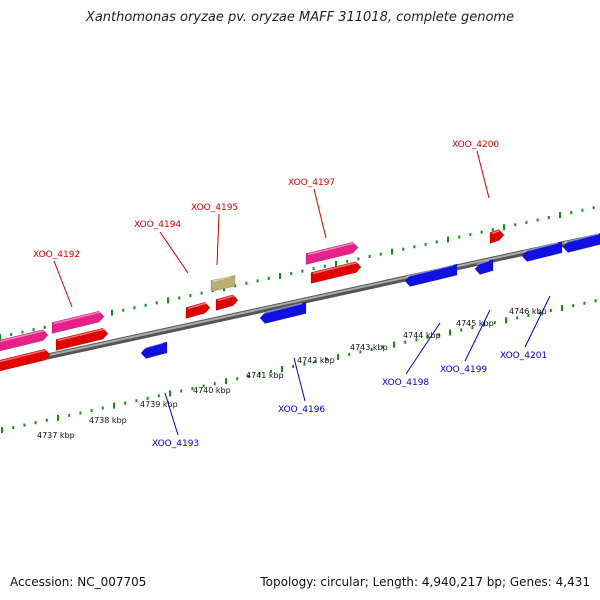 Image resolution: width=600 pixels, height=600 pixels. I want to click on gene-label-xoo-4200: XOO_4200, so click(475, 145).